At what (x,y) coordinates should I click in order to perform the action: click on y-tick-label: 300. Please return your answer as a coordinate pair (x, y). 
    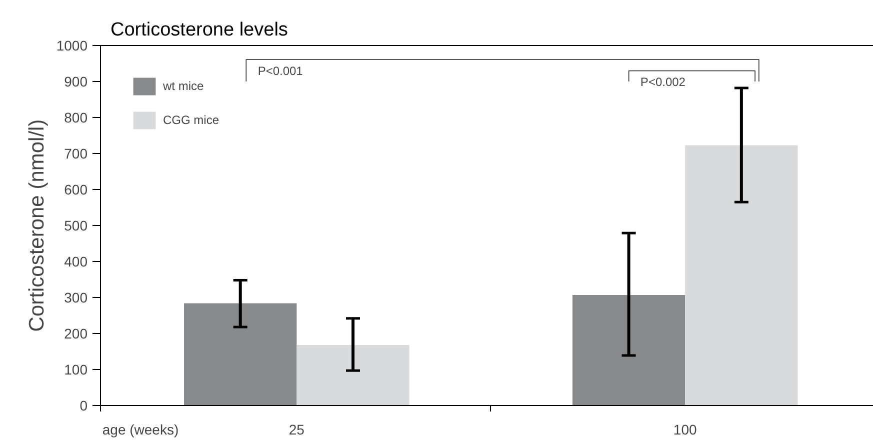
    Looking at the image, I should click on (76, 298).